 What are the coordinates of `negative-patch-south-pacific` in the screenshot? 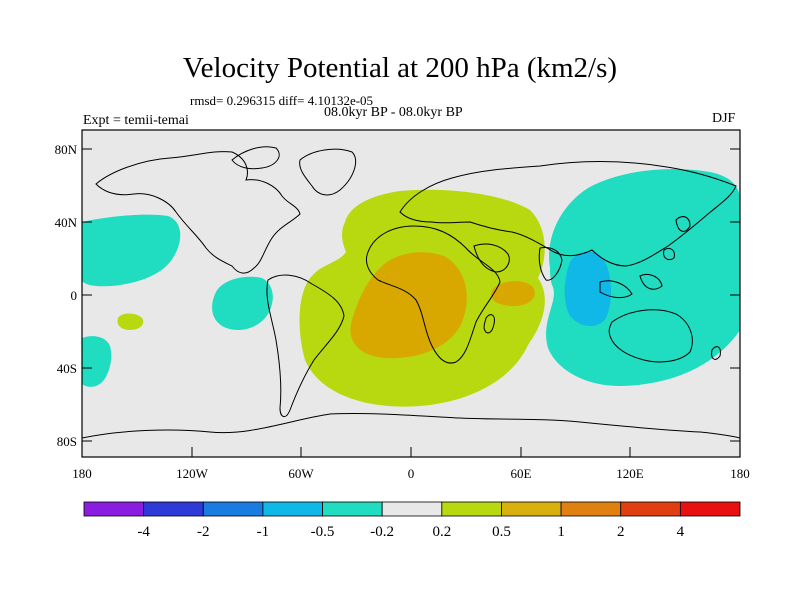 It's located at (97, 361).